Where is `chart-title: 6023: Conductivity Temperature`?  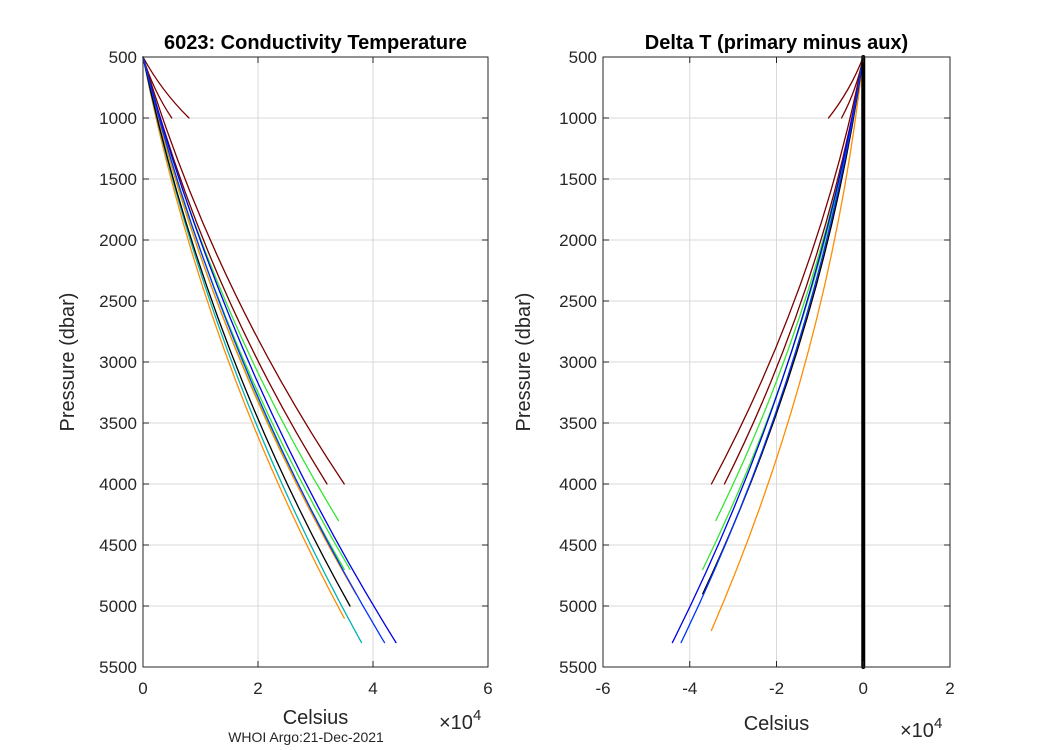 chart-title: 6023: Conductivity Temperature is located at coordinates (315, 43).